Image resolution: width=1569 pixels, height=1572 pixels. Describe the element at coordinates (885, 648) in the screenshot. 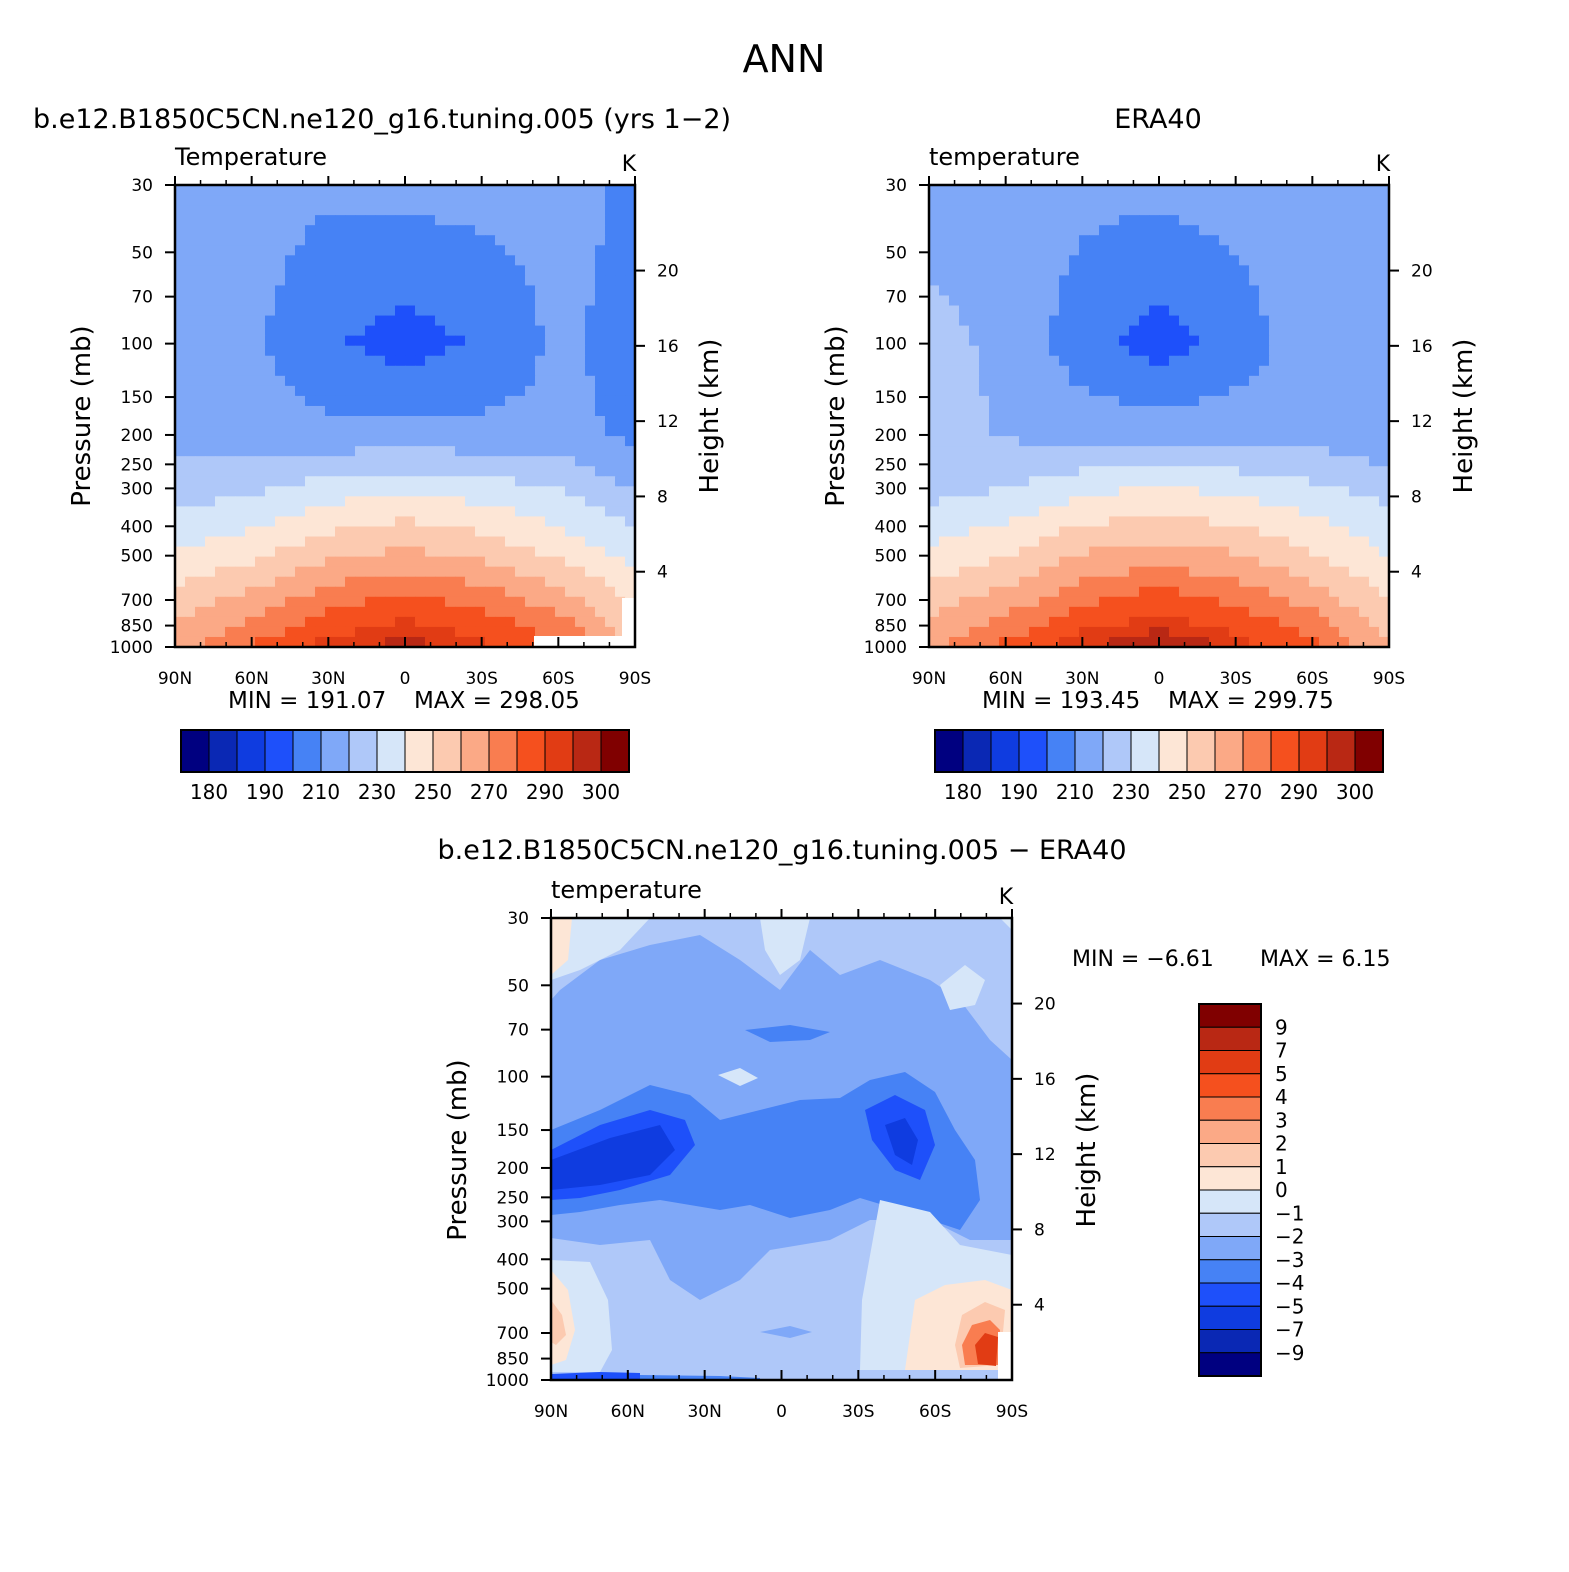

I see `y-tick-label: 1000` at that location.